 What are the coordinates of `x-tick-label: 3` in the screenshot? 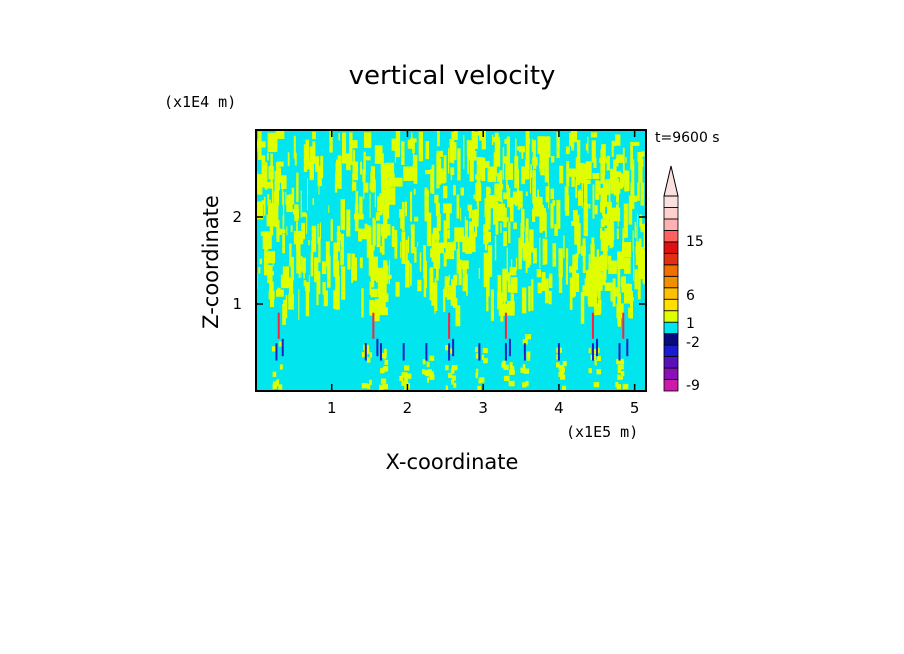 It's located at (483, 408).